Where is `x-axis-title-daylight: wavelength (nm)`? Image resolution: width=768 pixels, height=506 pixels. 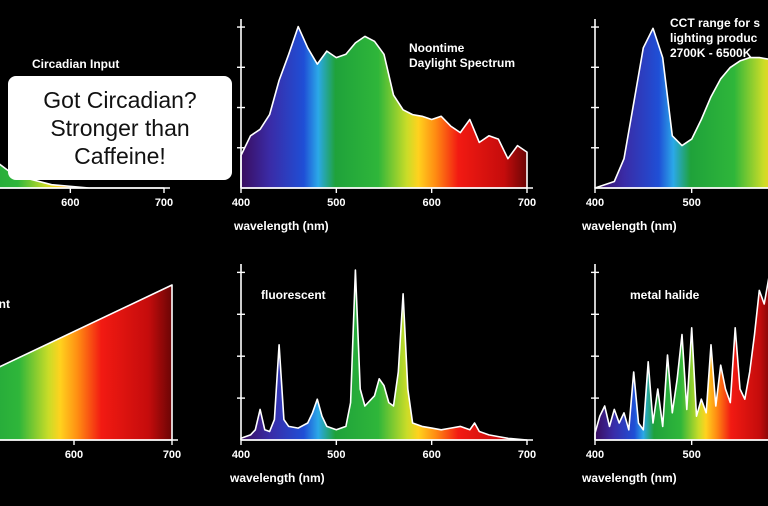 x-axis-title-daylight: wavelength (nm) is located at coordinates (281, 226).